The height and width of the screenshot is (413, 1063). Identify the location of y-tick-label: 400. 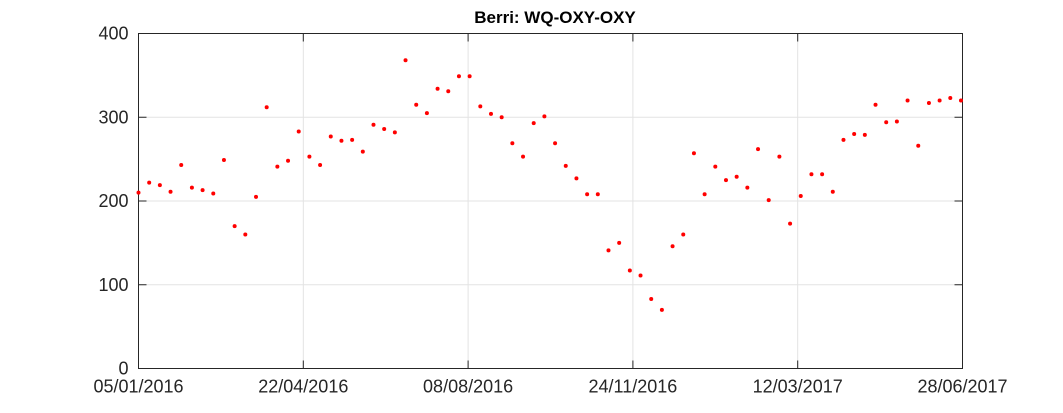
(113, 34).